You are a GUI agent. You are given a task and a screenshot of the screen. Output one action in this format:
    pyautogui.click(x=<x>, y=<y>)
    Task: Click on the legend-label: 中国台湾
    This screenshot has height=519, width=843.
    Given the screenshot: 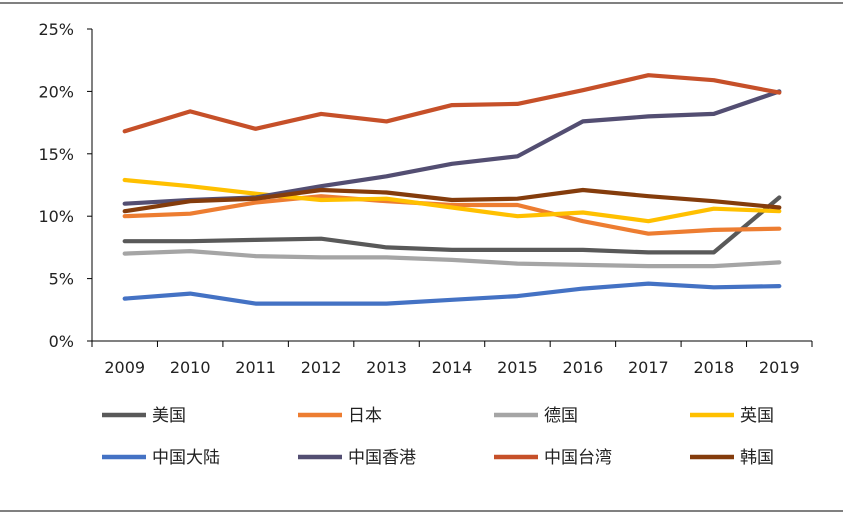 What is the action you would take?
    pyautogui.click(x=578, y=458)
    